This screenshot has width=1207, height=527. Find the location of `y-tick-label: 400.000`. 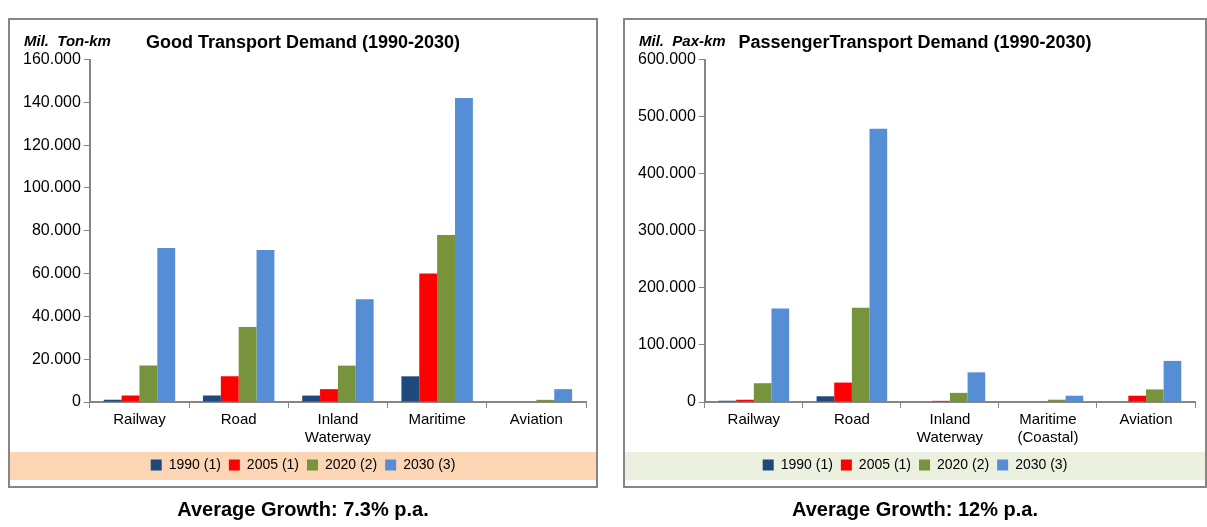

y-tick-label: 400.000 is located at coordinates (666, 173).